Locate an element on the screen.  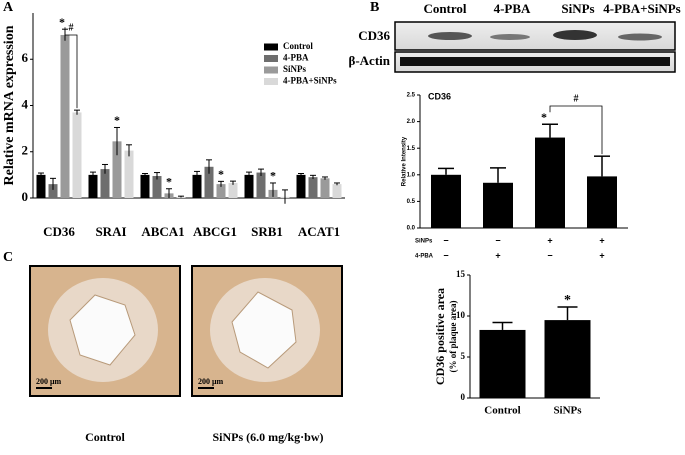
x-tick-label: Control is located at coordinates (502, 411).